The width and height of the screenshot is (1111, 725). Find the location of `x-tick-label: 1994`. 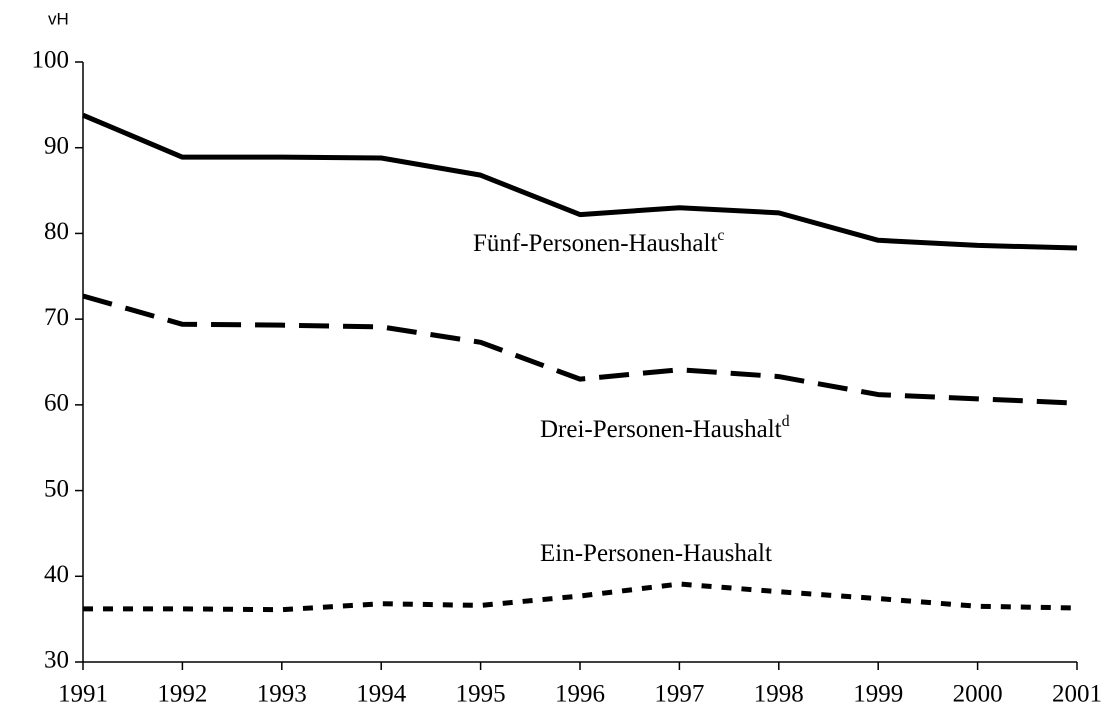

x-tick-label: 1994 is located at coordinates (381, 694).